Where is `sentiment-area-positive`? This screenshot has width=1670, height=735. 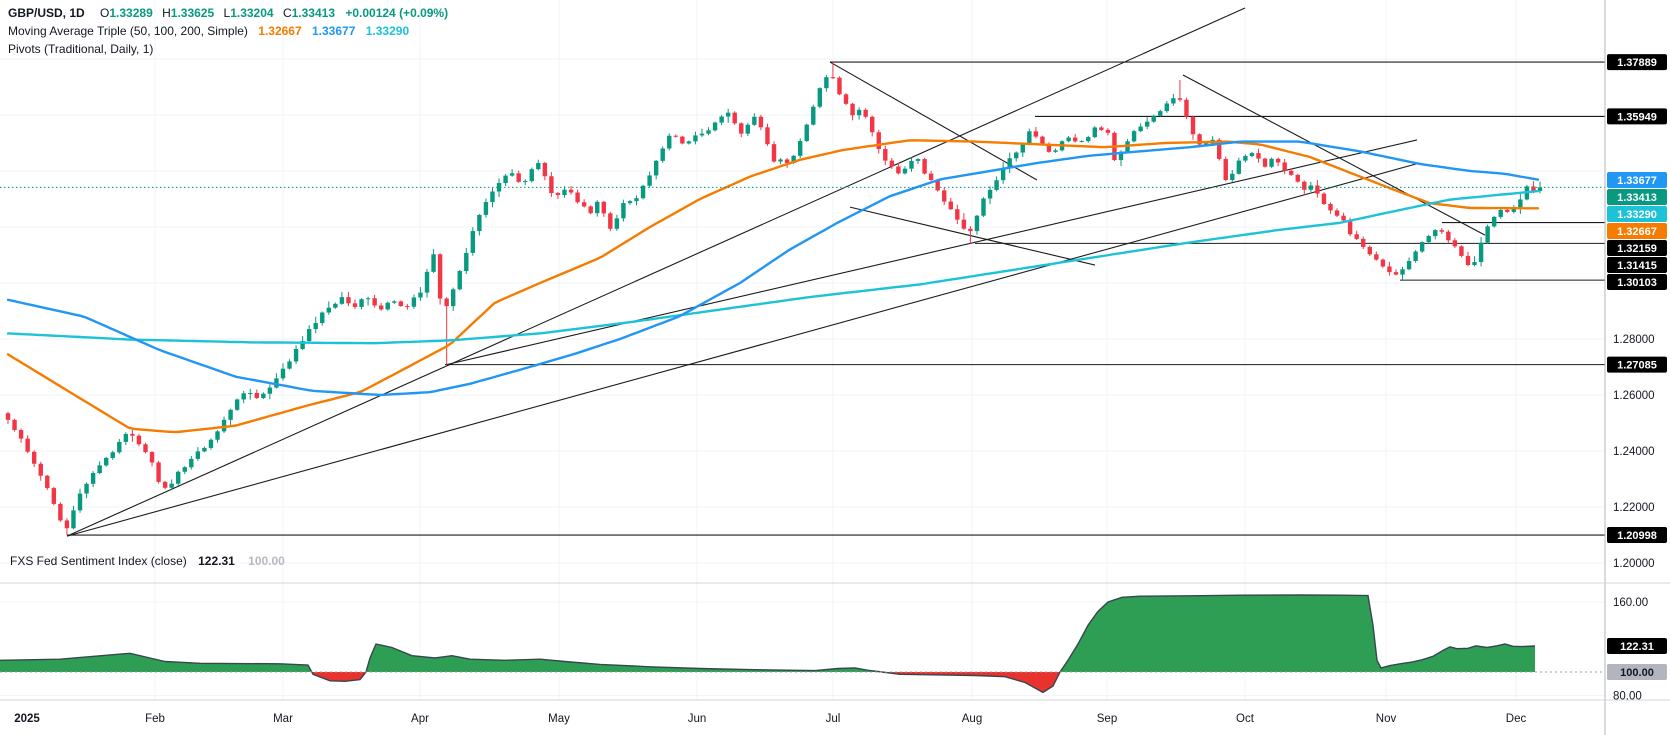 sentiment-area-positive is located at coordinates (767, 633).